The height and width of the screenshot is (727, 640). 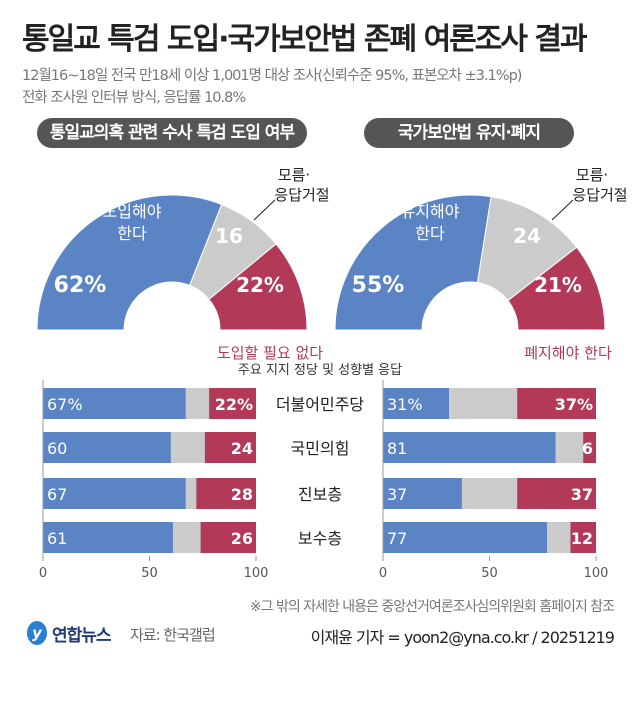 What do you see at coordinates (430, 211) in the screenshot?
I see `pie-right-label-0a: 유지해야` at bounding box center [430, 211].